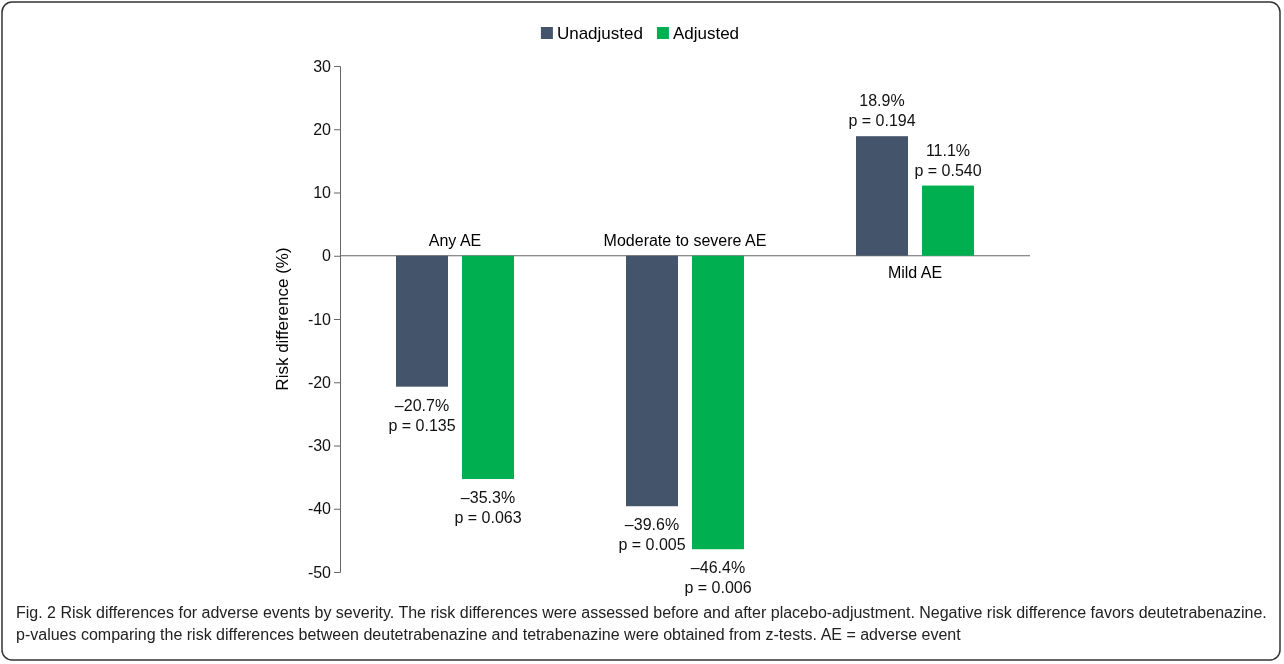  I want to click on x-tick-label: Mild AE, so click(915, 272).